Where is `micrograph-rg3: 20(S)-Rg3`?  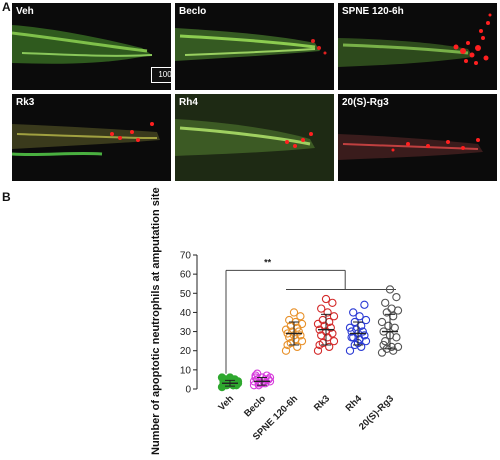 micrograph-rg3: 20(S)-Rg3 is located at coordinates (417, 137).